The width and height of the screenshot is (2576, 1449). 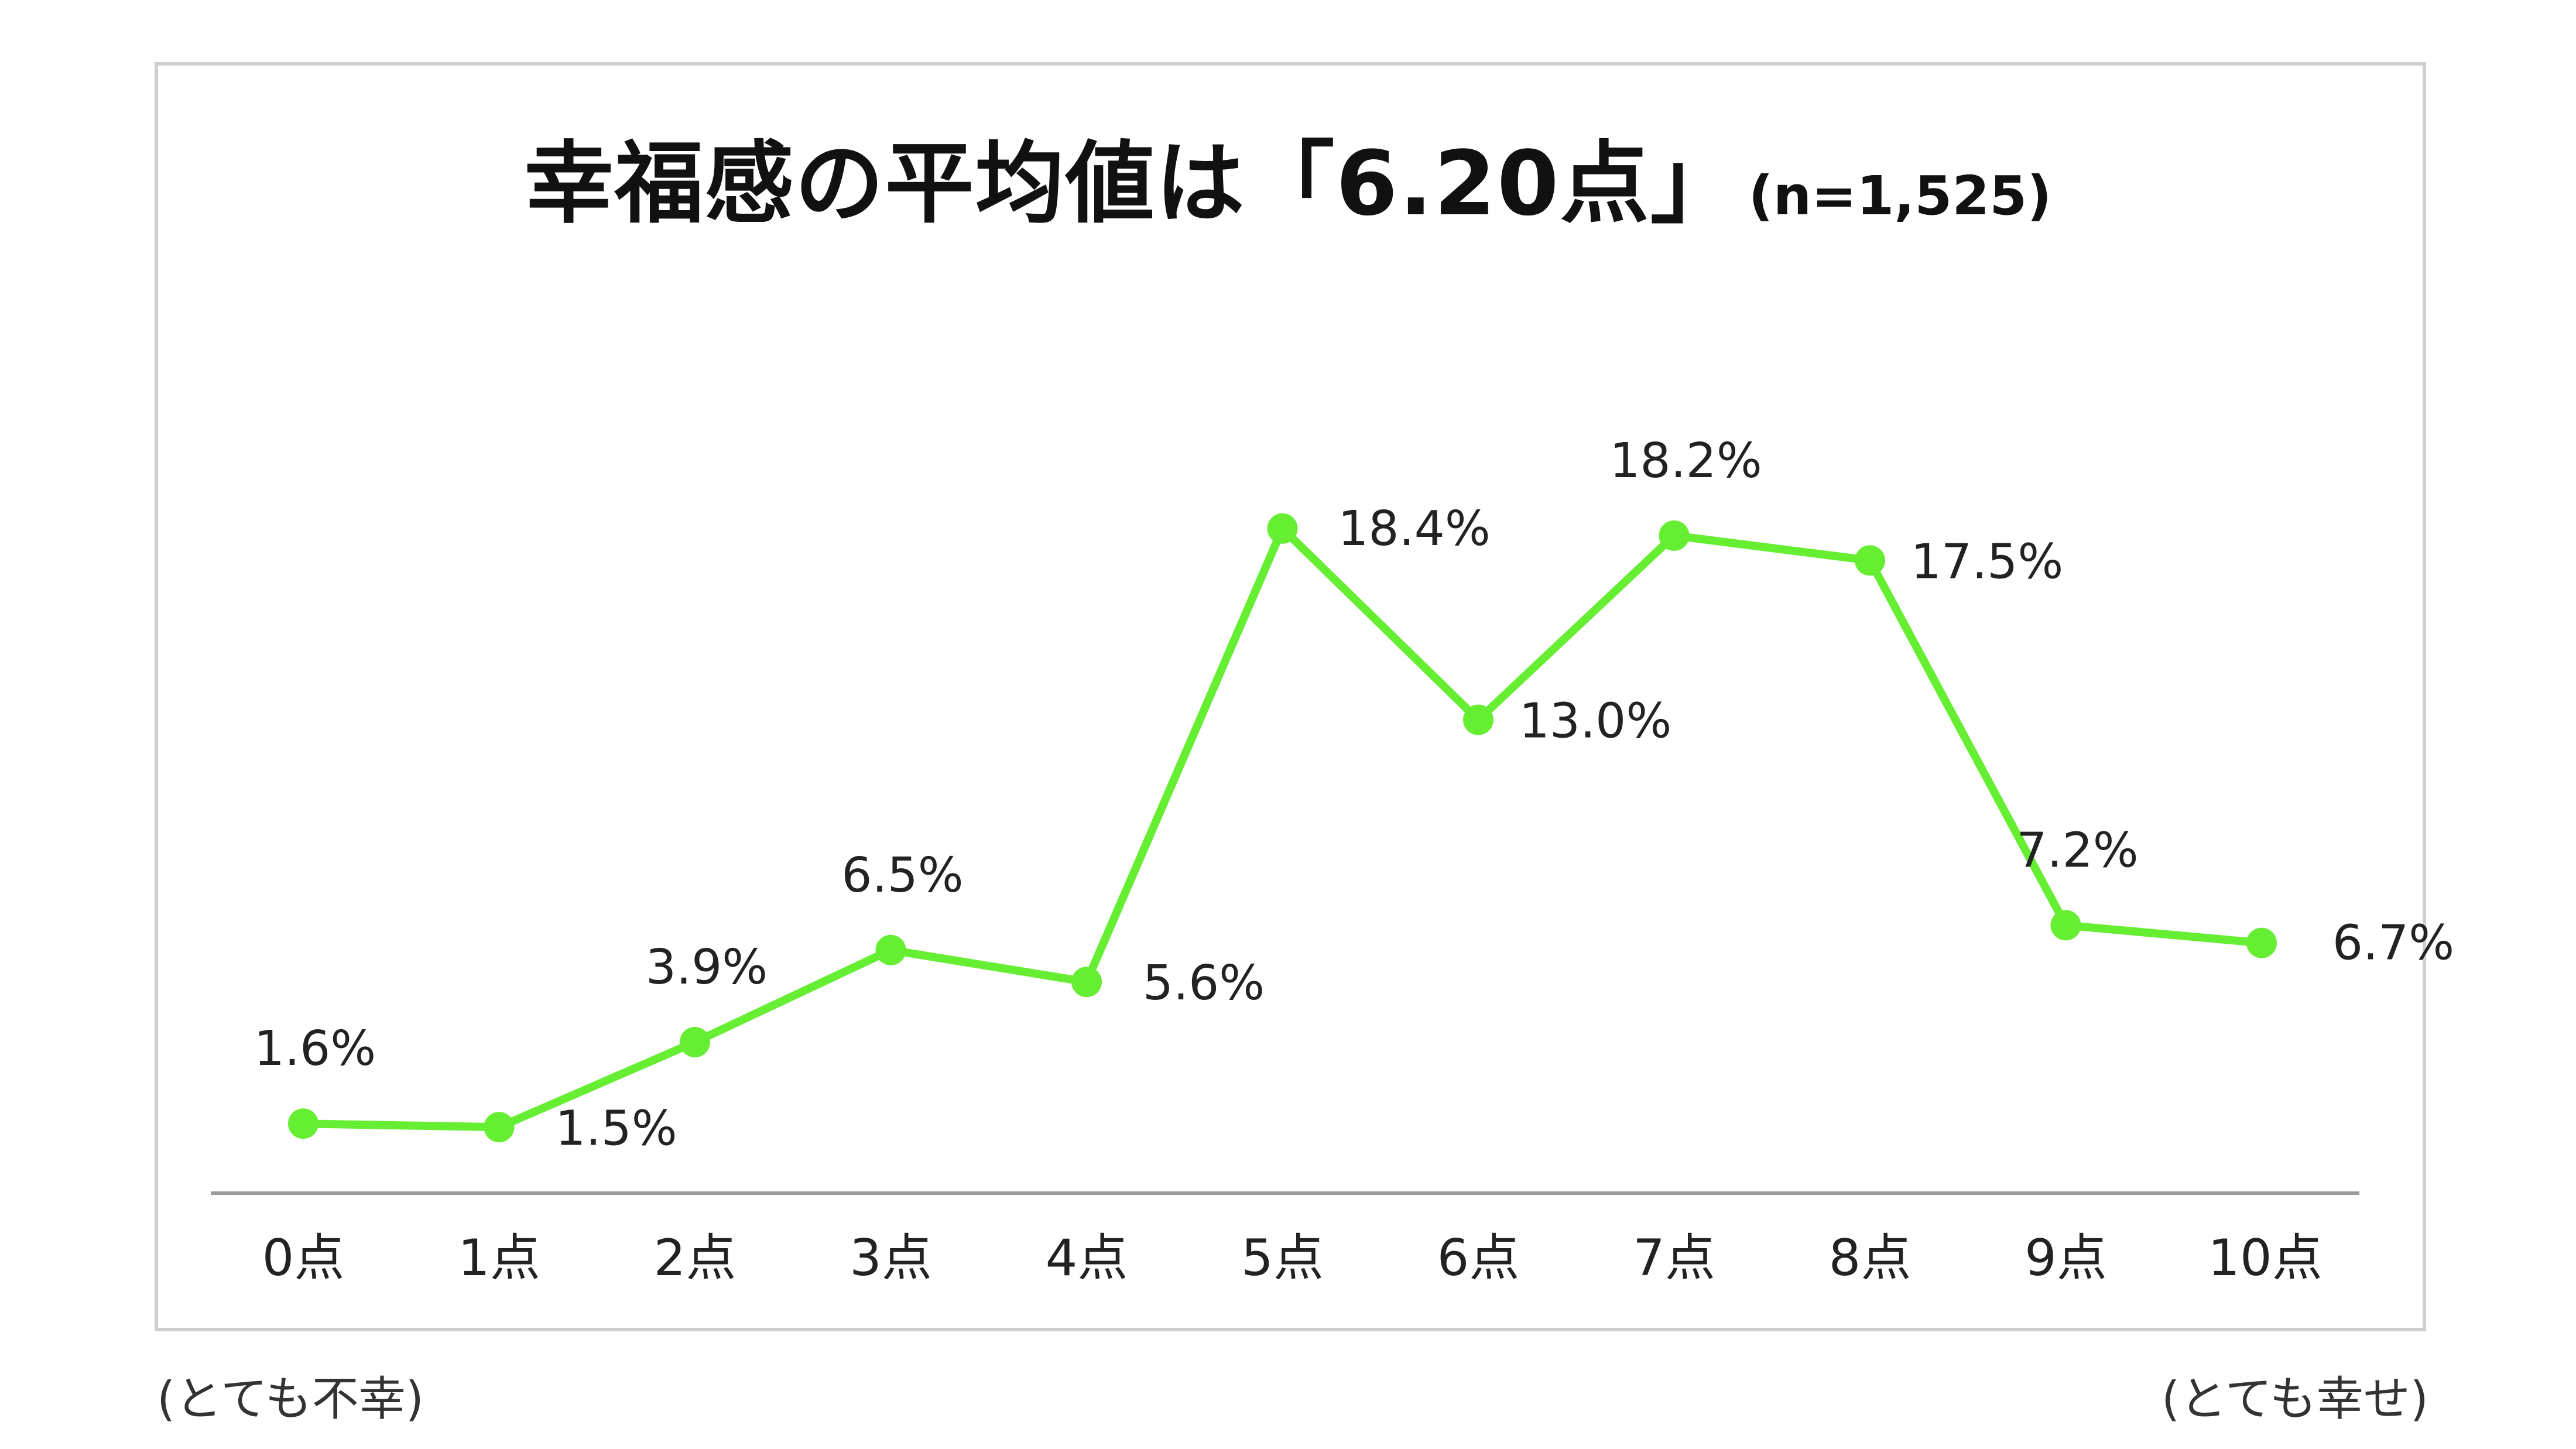 What do you see at coordinates (1595, 721) in the screenshot?
I see `data-label-6: 13.0%` at bounding box center [1595, 721].